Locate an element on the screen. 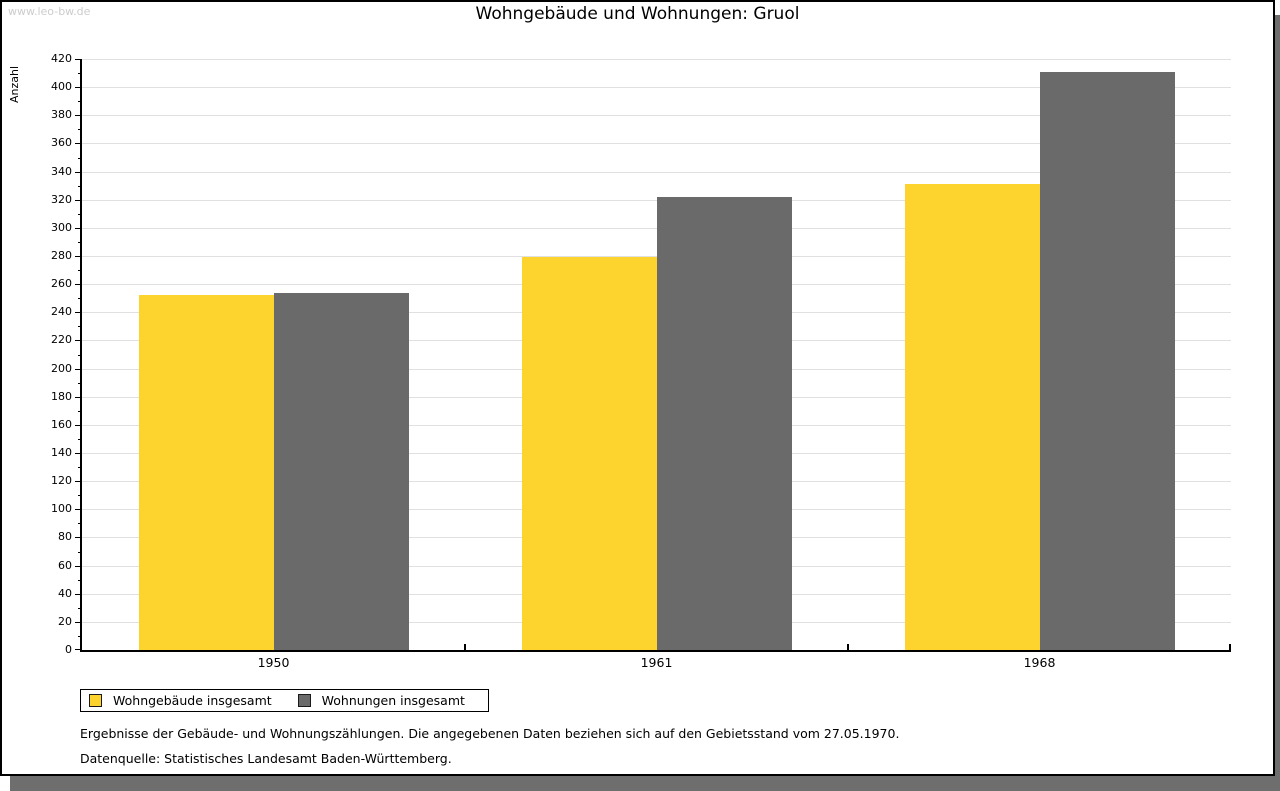 Image resolution: width=1280 pixels, height=791 pixels. legend-item-wohngebaeude: Wohngebäude insgesamt is located at coordinates (180, 700).